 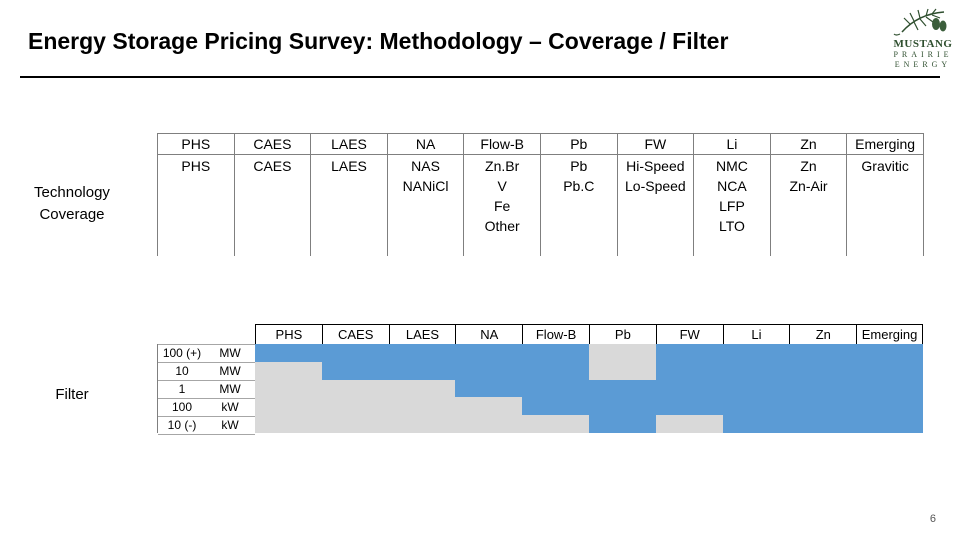 What do you see at coordinates (923, 54) in the screenshot?
I see `logo-text-prairie: PRAIRIE` at bounding box center [923, 54].